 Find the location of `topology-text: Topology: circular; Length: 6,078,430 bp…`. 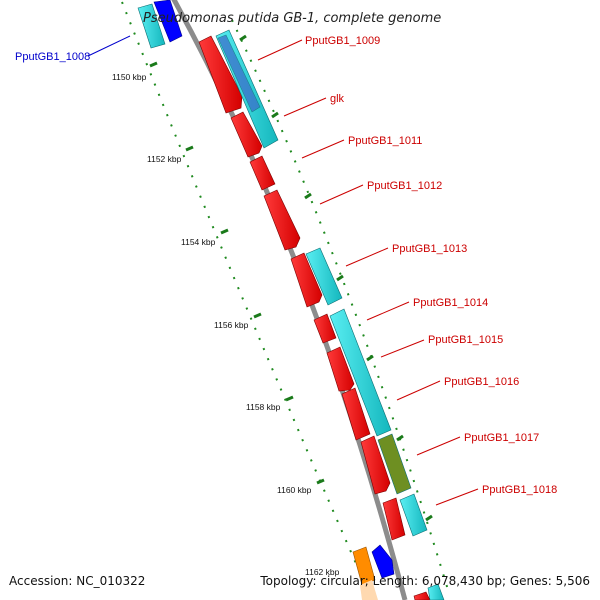

topology-text: Topology: circular; Length: 6,078,430 bp… is located at coordinates (425, 581).